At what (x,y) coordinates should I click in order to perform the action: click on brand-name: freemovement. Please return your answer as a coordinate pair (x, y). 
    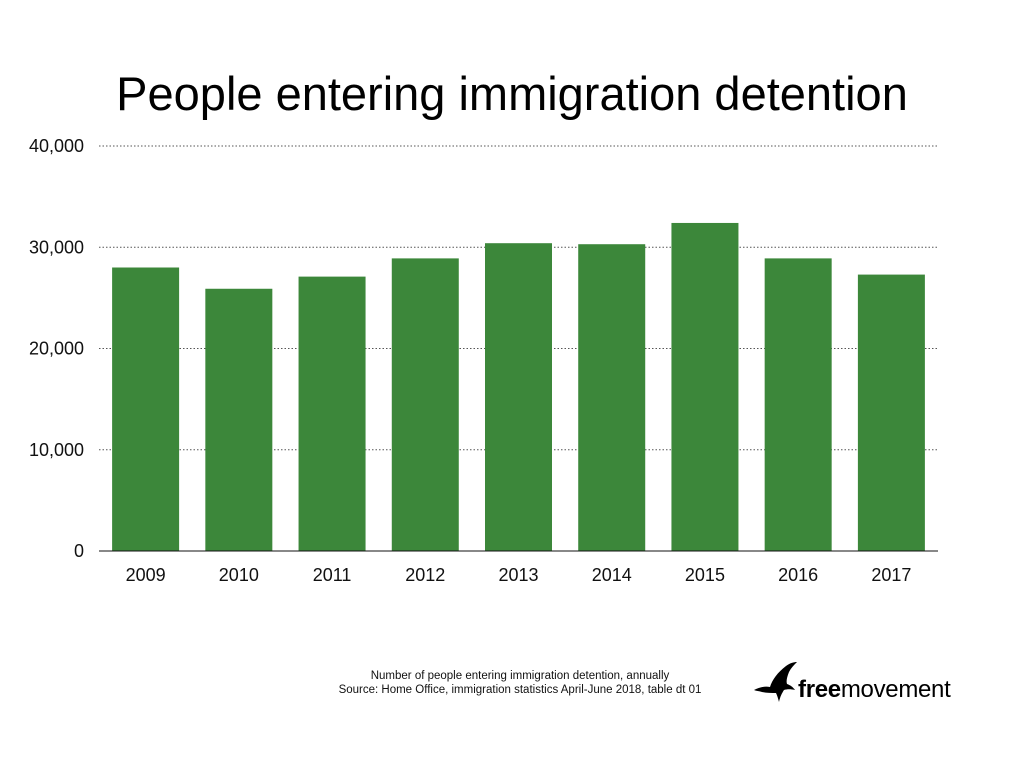
    Looking at the image, I should click on (874, 690).